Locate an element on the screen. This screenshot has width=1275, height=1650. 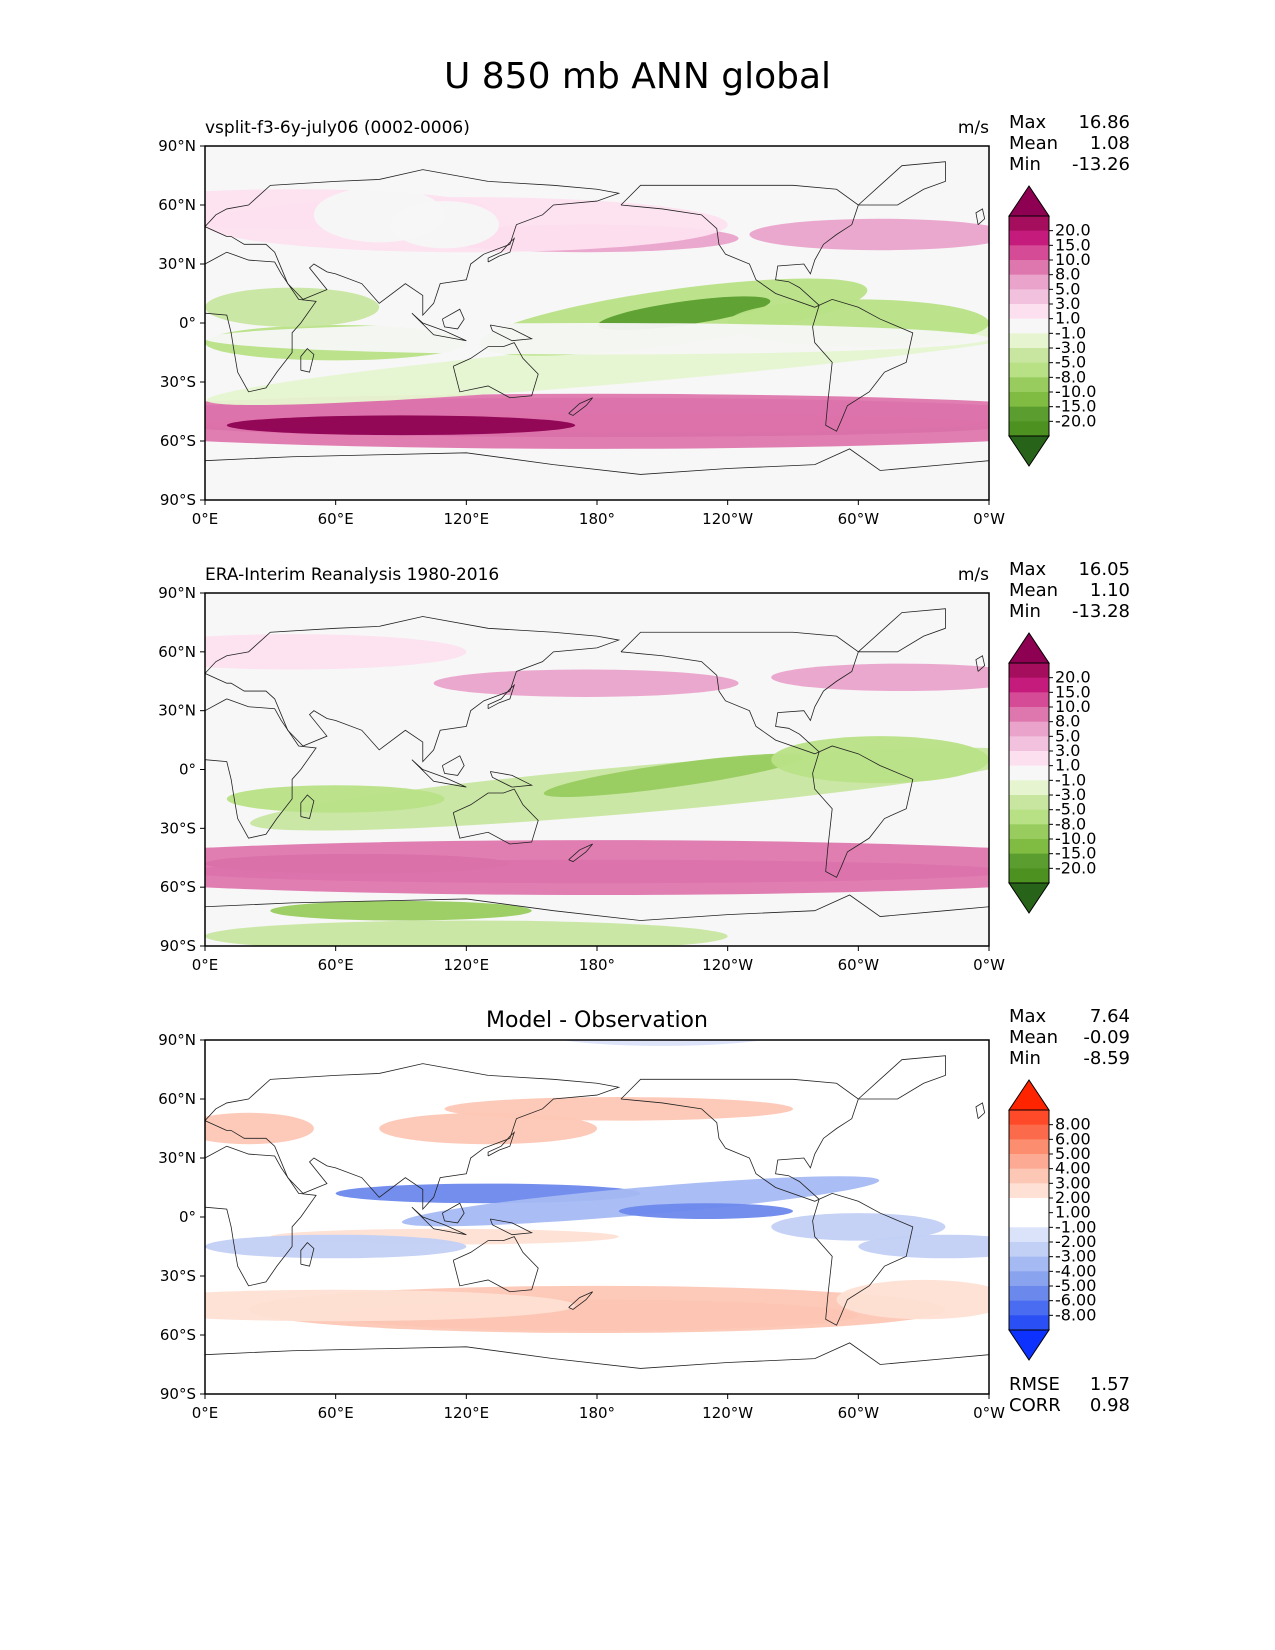
colorbar-label: 1.00 is located at coordinates (1073, 1212).